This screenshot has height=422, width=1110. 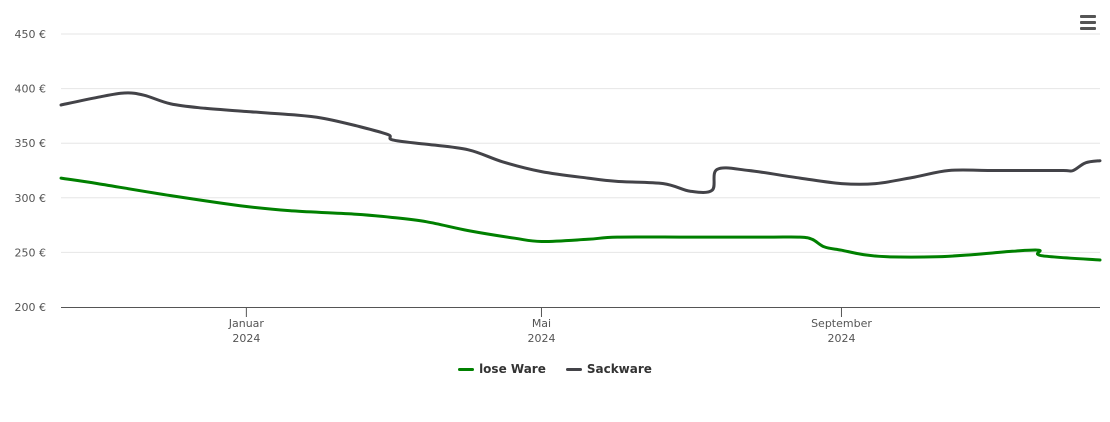 What do you see at coordinates (31, 89) in the screenshot?
I see `y-tick-label: 400 €` at bounding box center [31, 89].